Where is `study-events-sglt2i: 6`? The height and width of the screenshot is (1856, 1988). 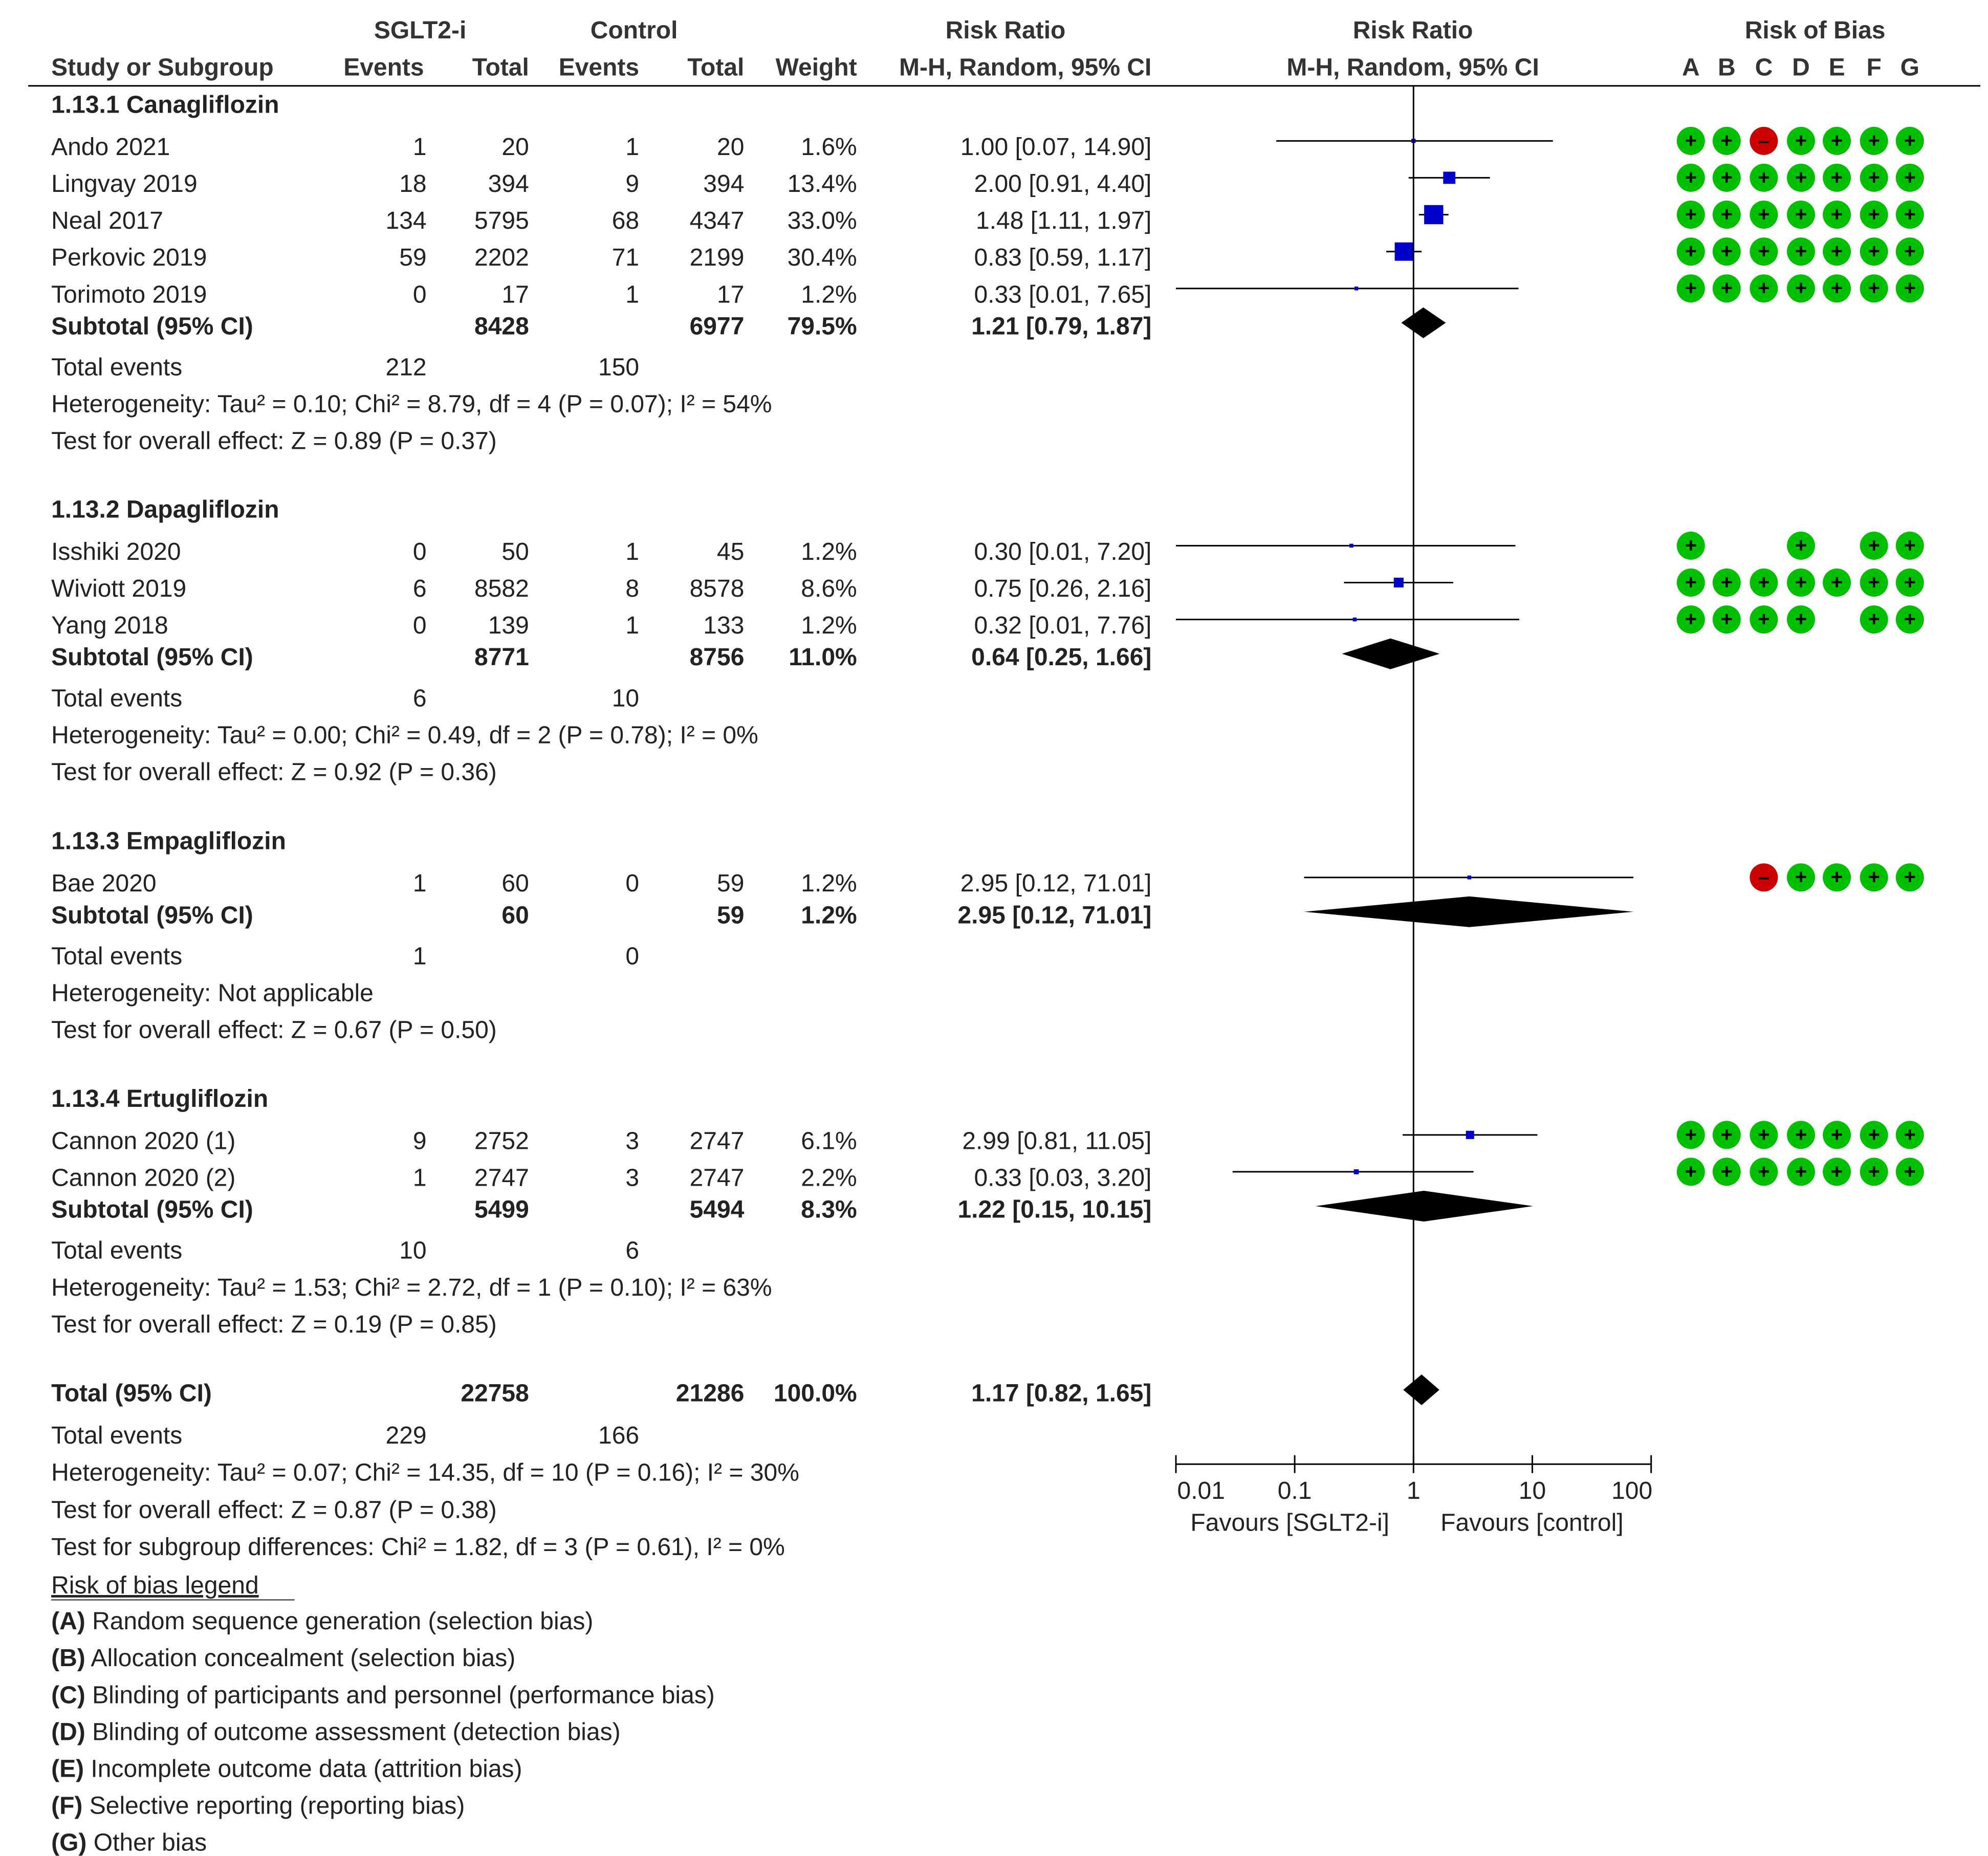
study-events-sglt2i: 6 is located at coordinates (420, 588).